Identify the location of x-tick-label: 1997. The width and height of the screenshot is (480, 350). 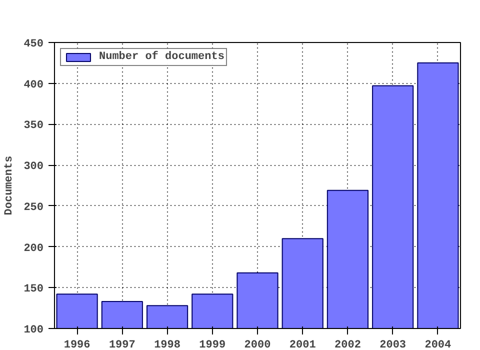
(122, 345).